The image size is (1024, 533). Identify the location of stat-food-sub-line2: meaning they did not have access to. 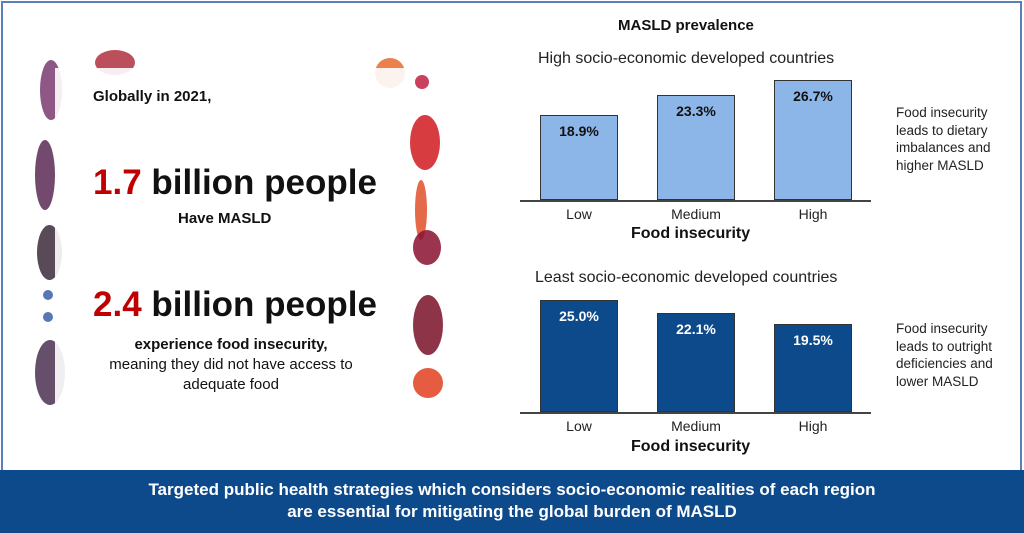
(231, 364).